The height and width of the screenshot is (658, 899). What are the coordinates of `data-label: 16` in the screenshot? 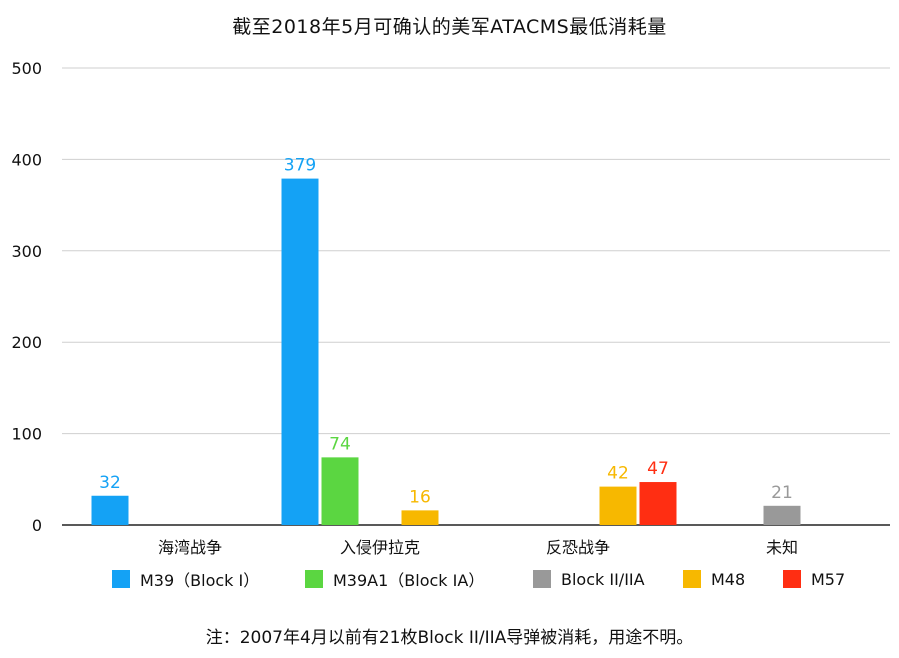 It's located at (420, 497).